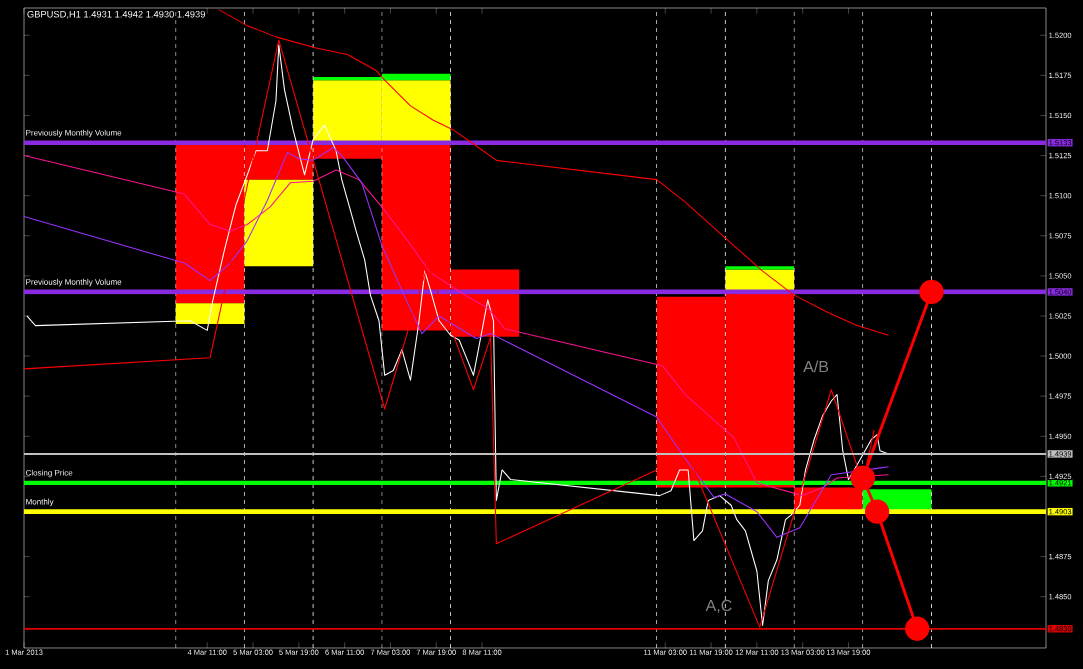 This screenshot has height=669, width=1083. Describe the element at coordinates (718, 606) in the screenshot. I see `annotation: A,C` at that location.